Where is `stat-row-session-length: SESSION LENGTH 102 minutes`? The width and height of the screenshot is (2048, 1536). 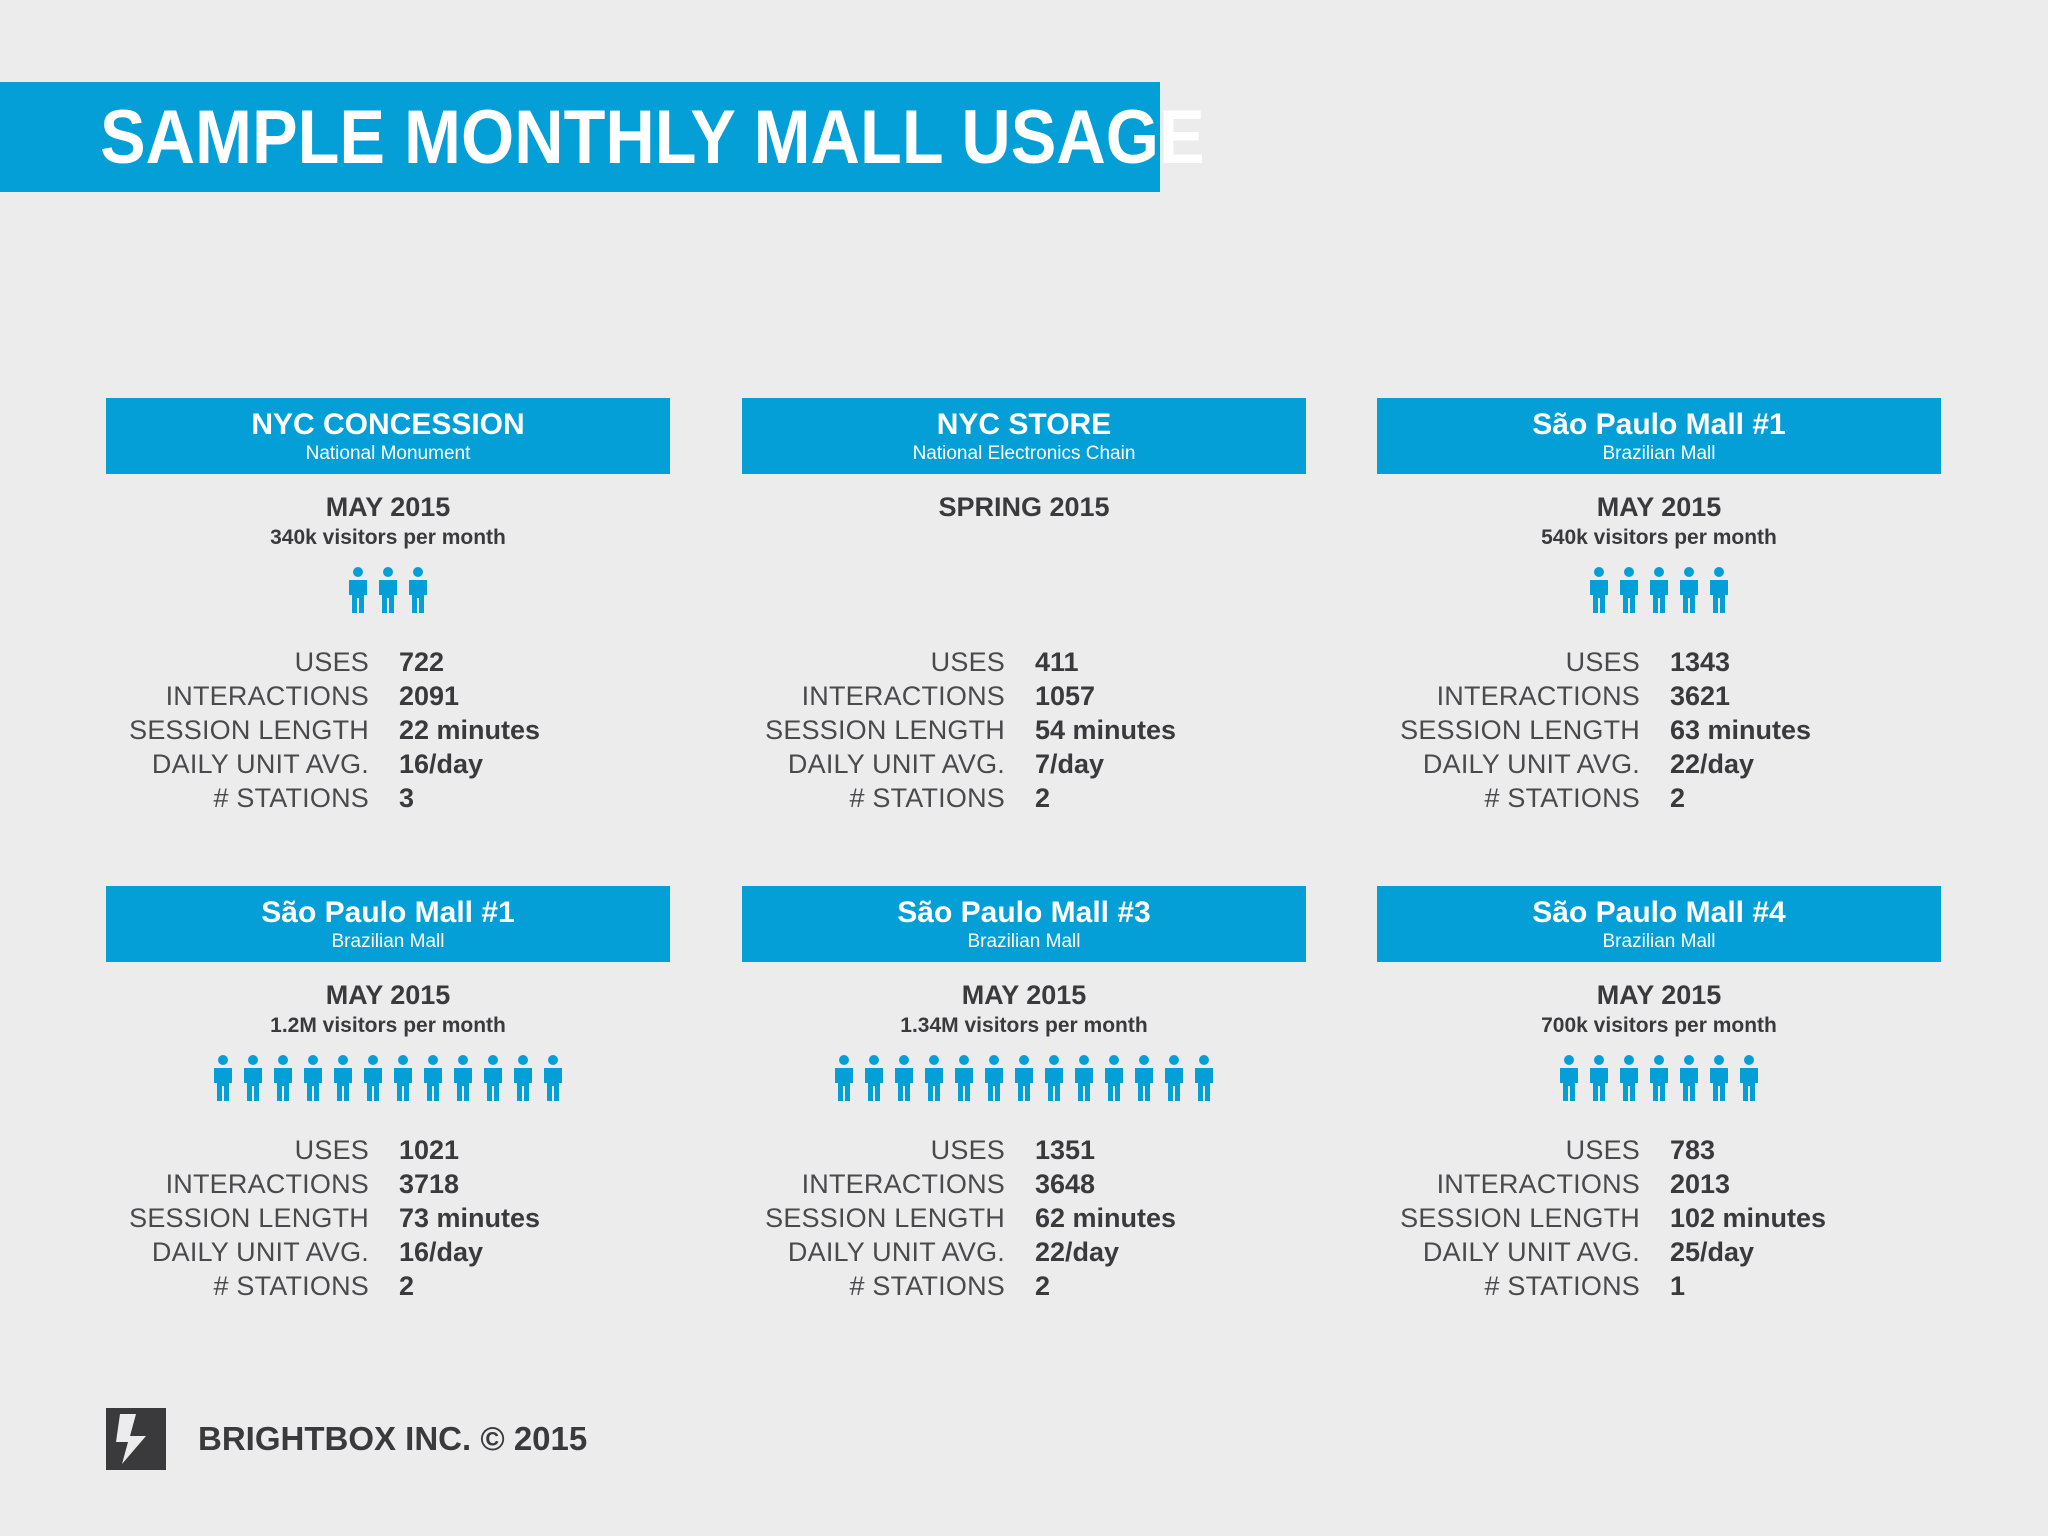
stat-row-session-length: SESSION LENGTH 102 minutes is located at coordinates (1659, 1218).